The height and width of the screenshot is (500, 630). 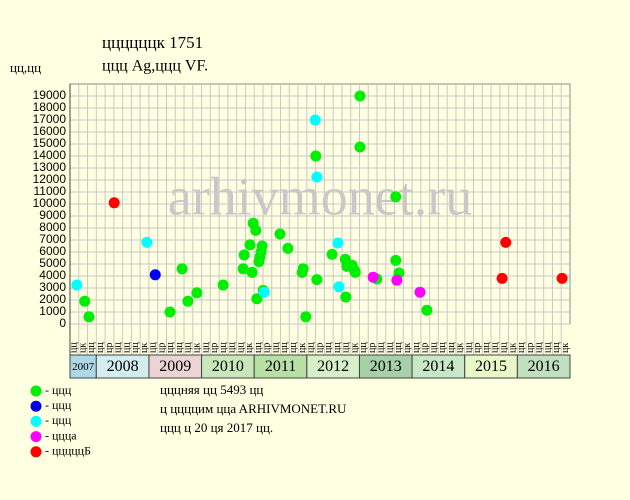 I want to click on x-tick-label: 2016, so click(x=544, y=366).